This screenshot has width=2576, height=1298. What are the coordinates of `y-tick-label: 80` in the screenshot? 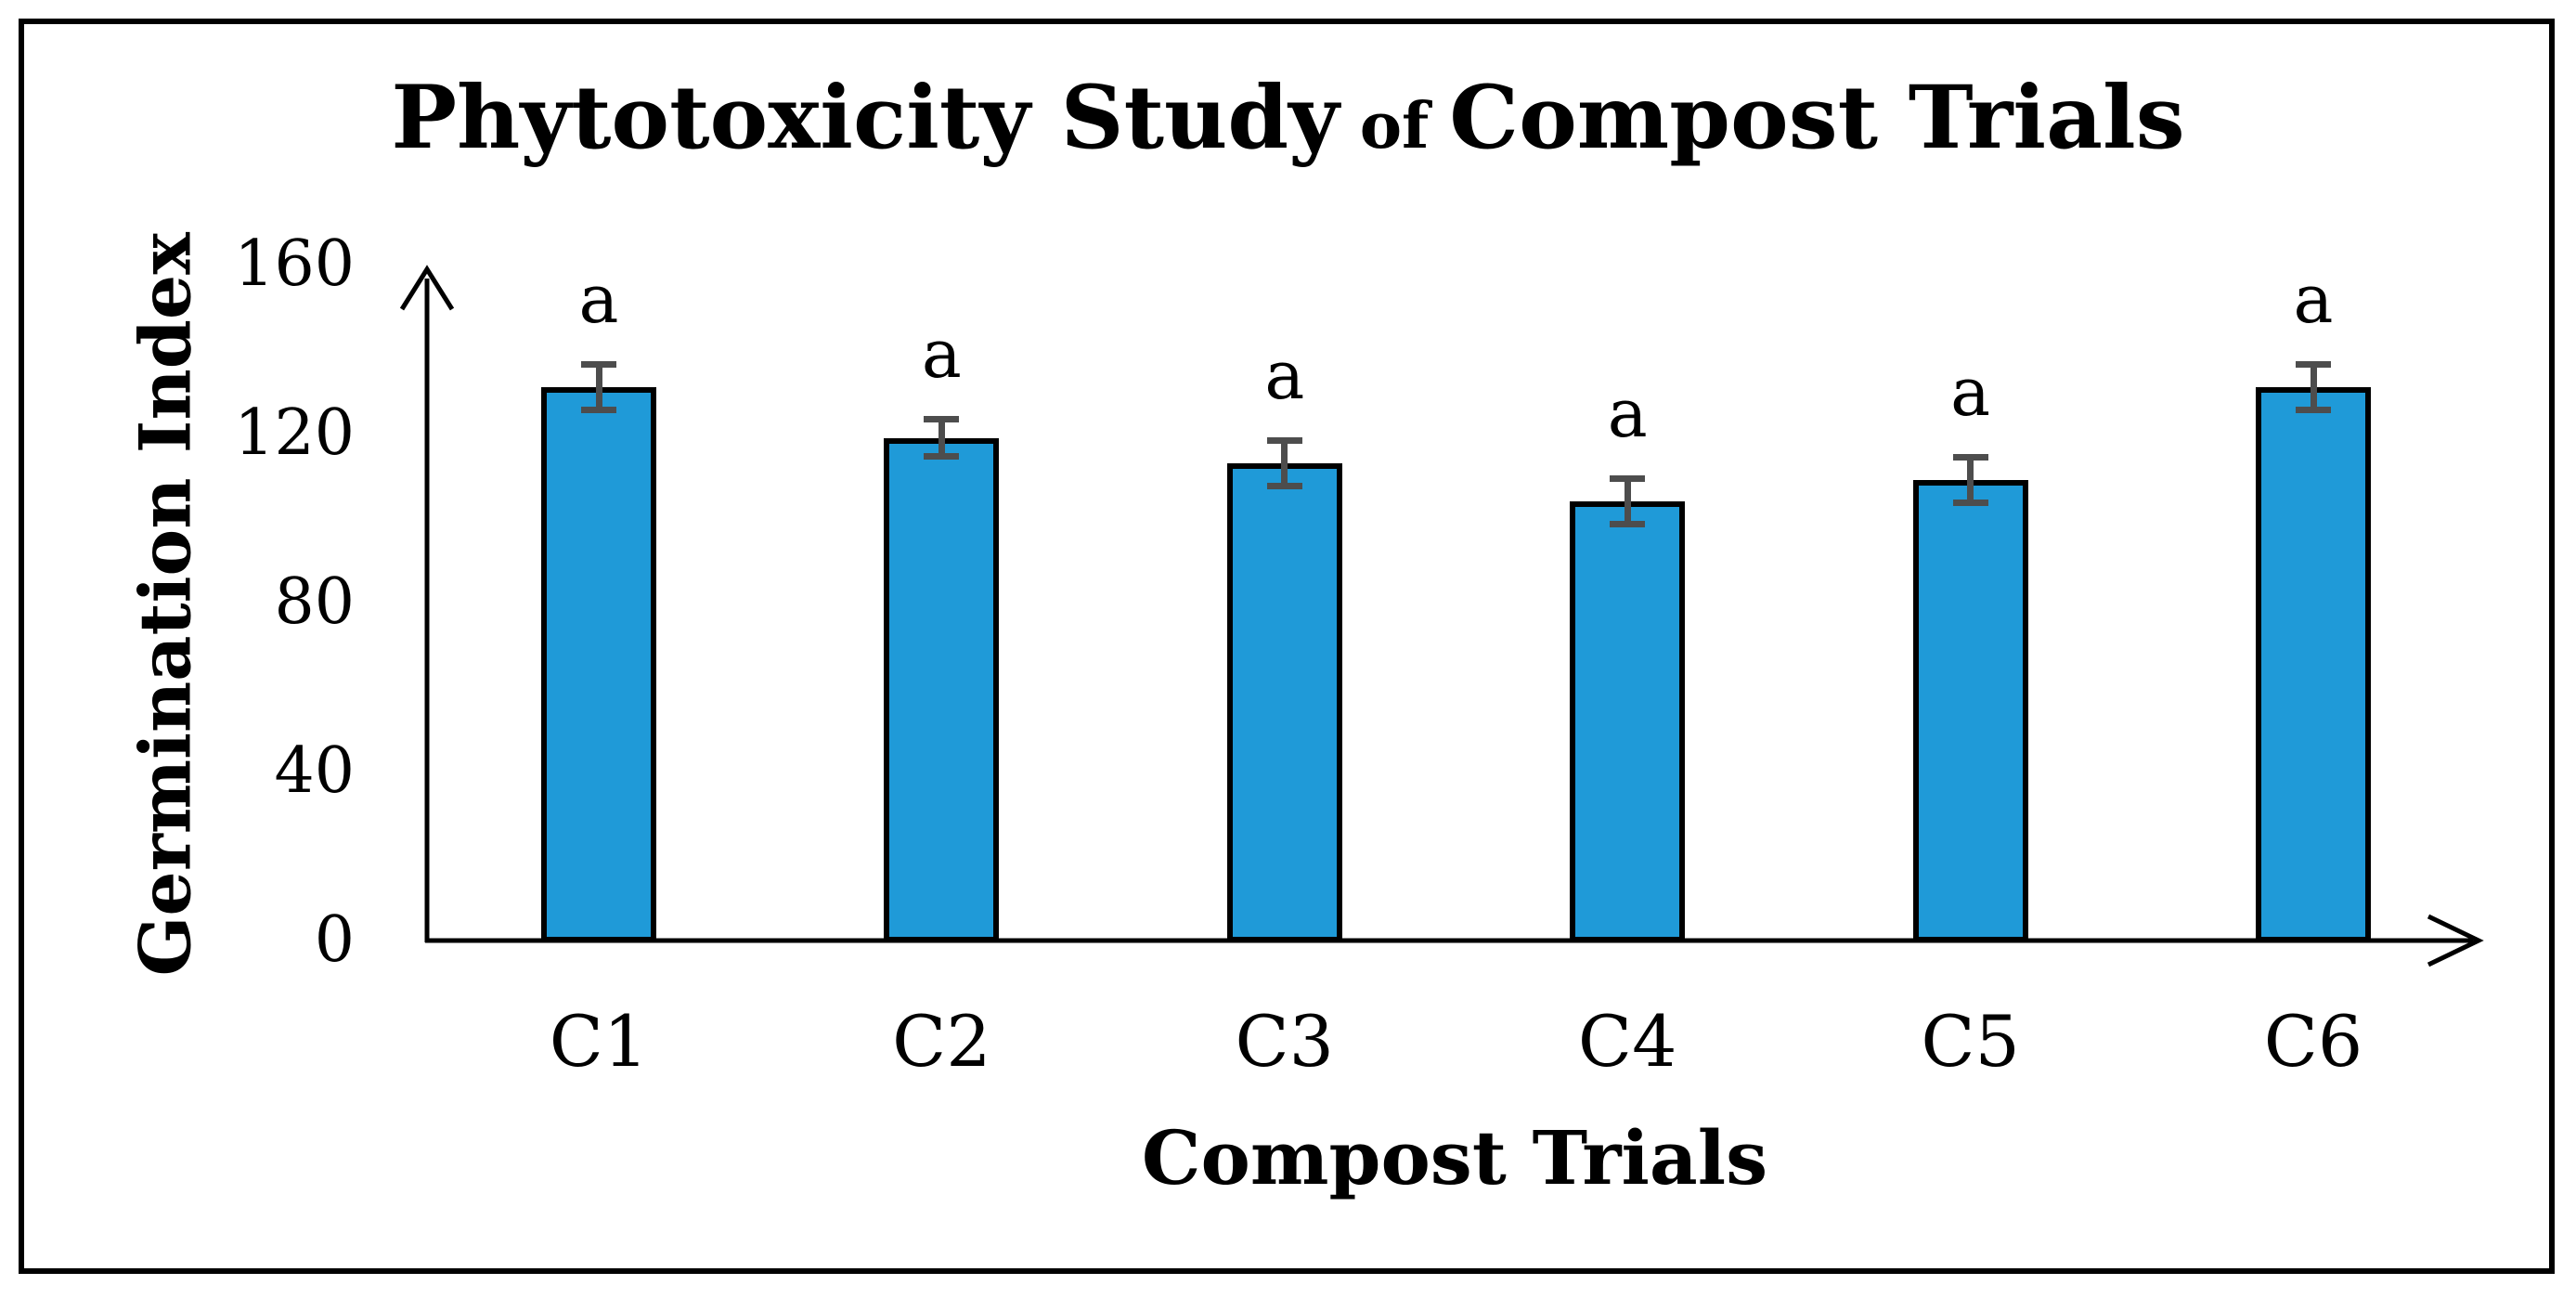 It's located at (314, 602).